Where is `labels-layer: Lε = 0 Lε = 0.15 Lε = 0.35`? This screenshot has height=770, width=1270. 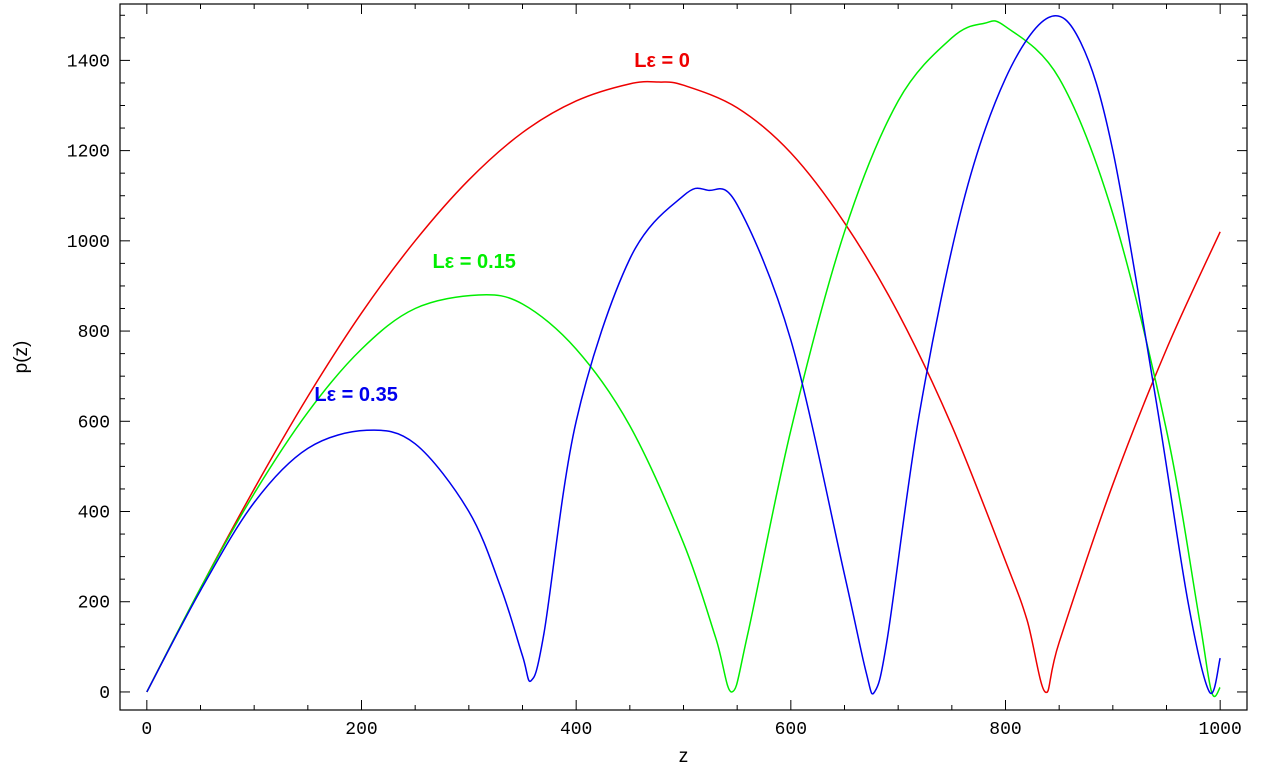
labels-layer: Lε = 0 Lε = 0.15 Lε = 0.35 is located at coordinates (501, 228).